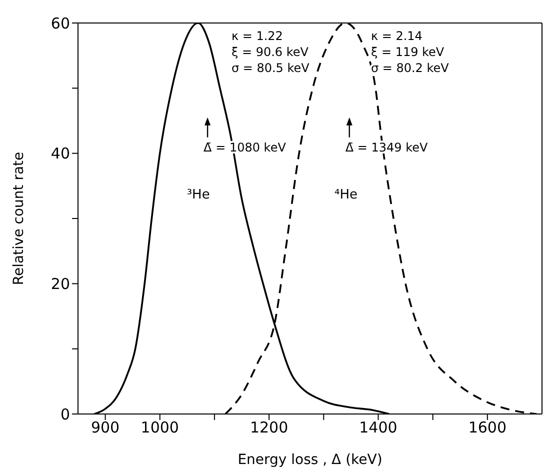 This screenshot has width=557, height=476. What do you see at coordinates (270, 68) in the screenshot?
I see `annotation: σ = 80.5 keV` at bounding box center [270, 68].